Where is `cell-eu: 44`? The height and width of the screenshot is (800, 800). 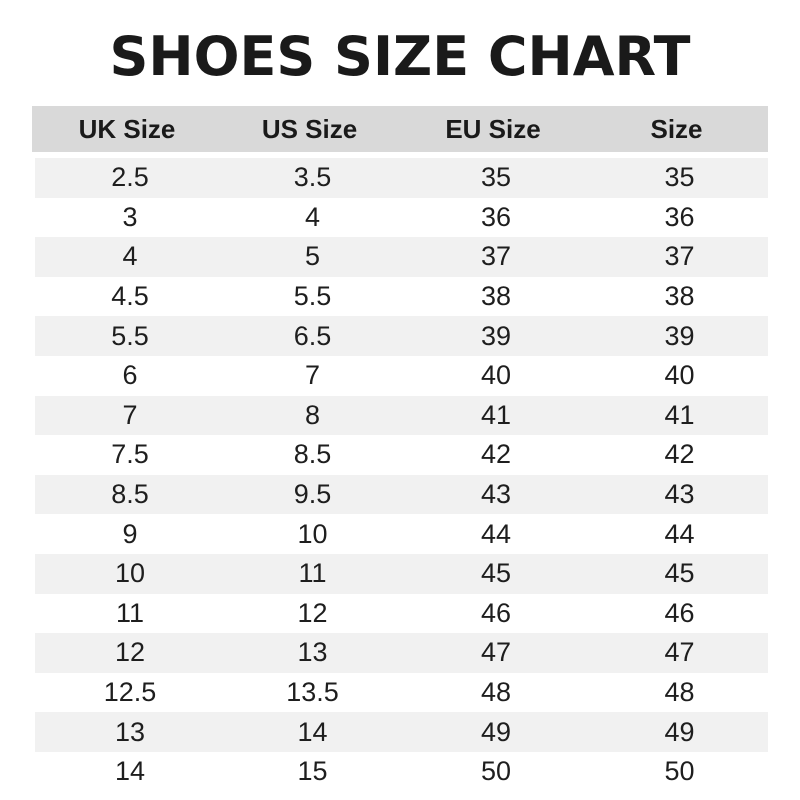 cell-eu: 44 is located at coordinates (496, 533).